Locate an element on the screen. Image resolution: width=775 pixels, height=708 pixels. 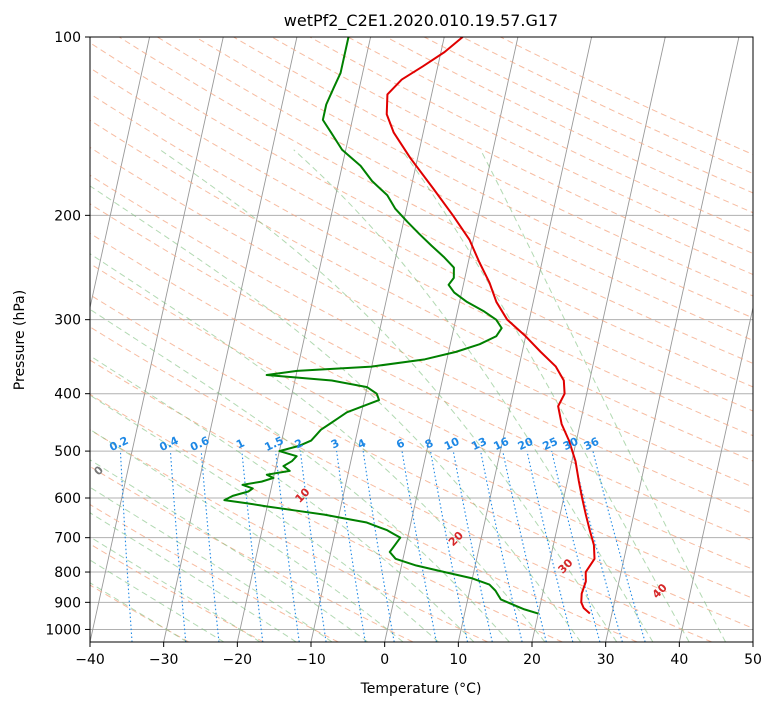
y-axis-label: Pressure (hPa) is located at coordinates (20, 340).